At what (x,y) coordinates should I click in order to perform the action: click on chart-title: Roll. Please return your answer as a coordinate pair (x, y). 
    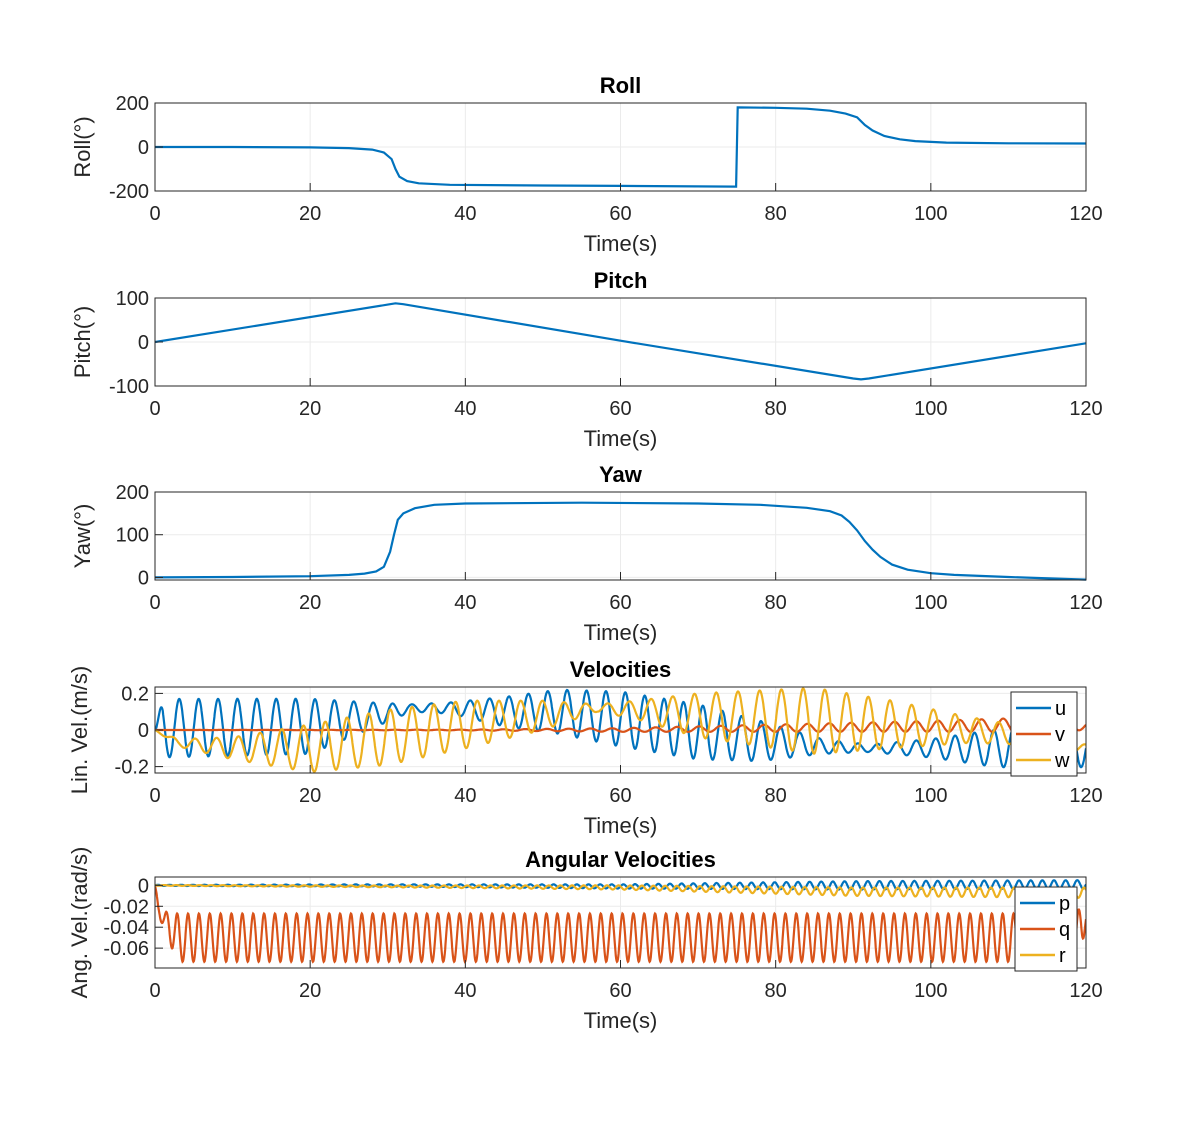
    Looking at the image, I should click on (621, 85).